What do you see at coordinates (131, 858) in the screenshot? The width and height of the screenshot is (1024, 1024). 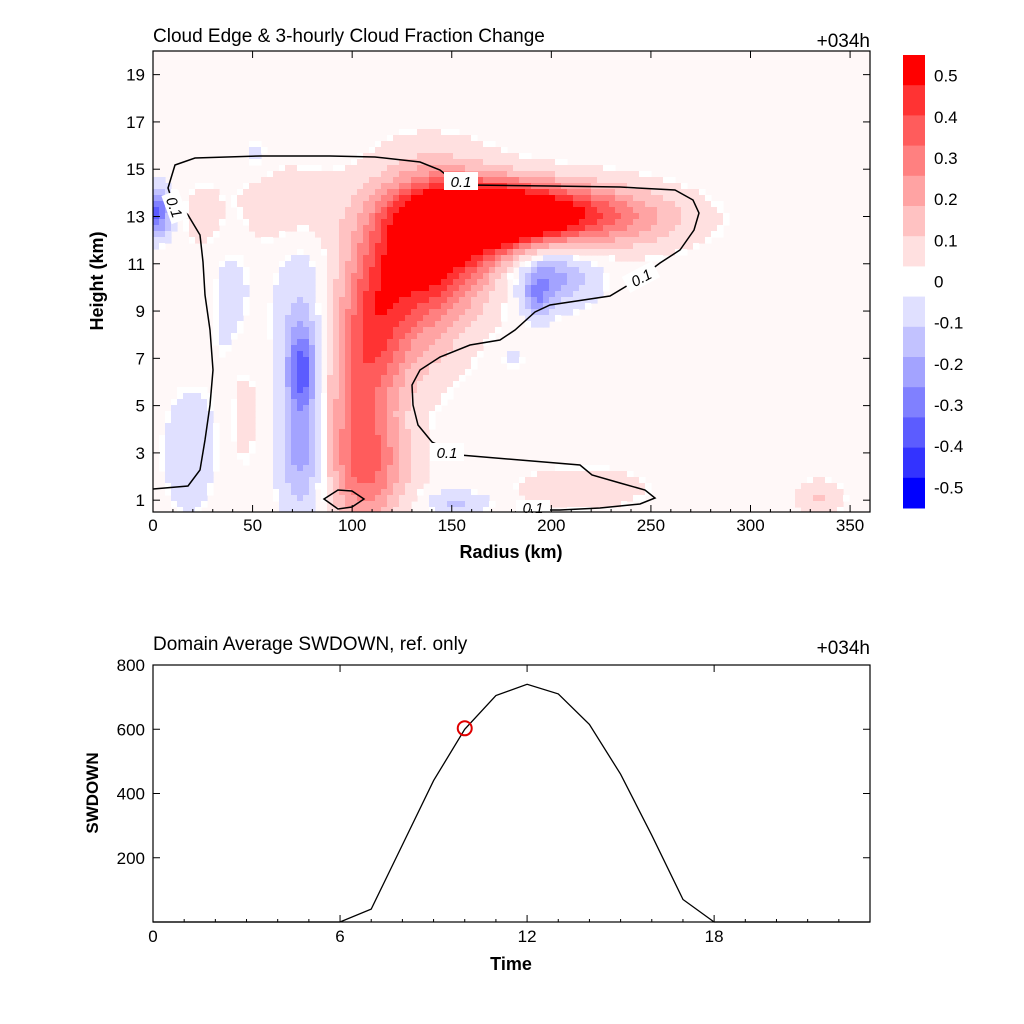 I see `y-tick-label: 200` at bounding box center [131, 858].